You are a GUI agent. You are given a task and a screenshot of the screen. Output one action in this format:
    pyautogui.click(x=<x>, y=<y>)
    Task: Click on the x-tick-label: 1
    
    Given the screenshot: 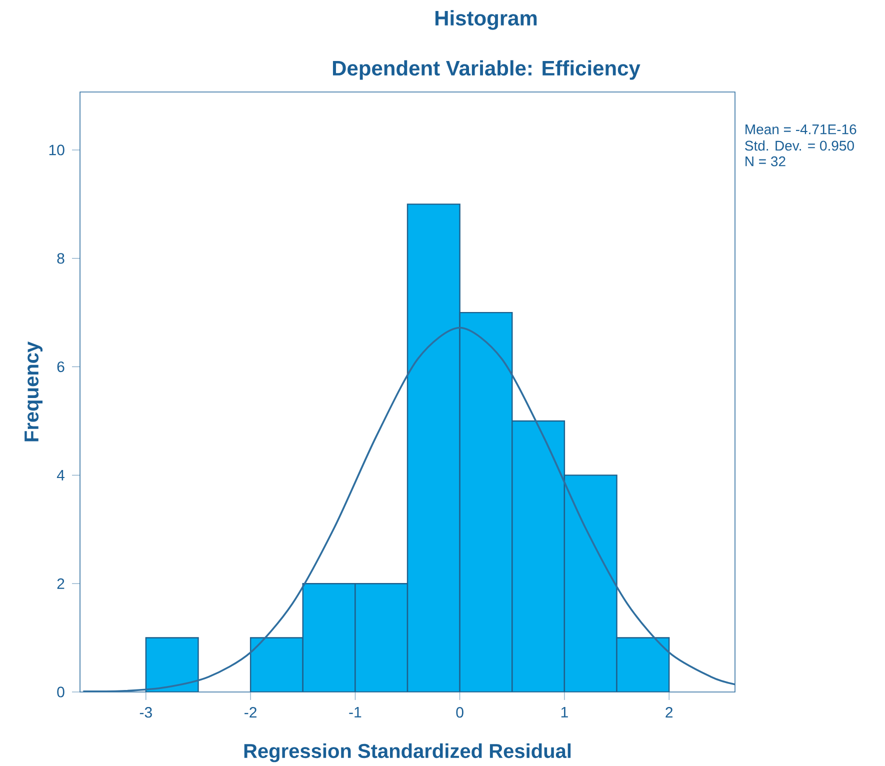 What is the action you would take?
    pyautogui.click(x=564, y=712)
    